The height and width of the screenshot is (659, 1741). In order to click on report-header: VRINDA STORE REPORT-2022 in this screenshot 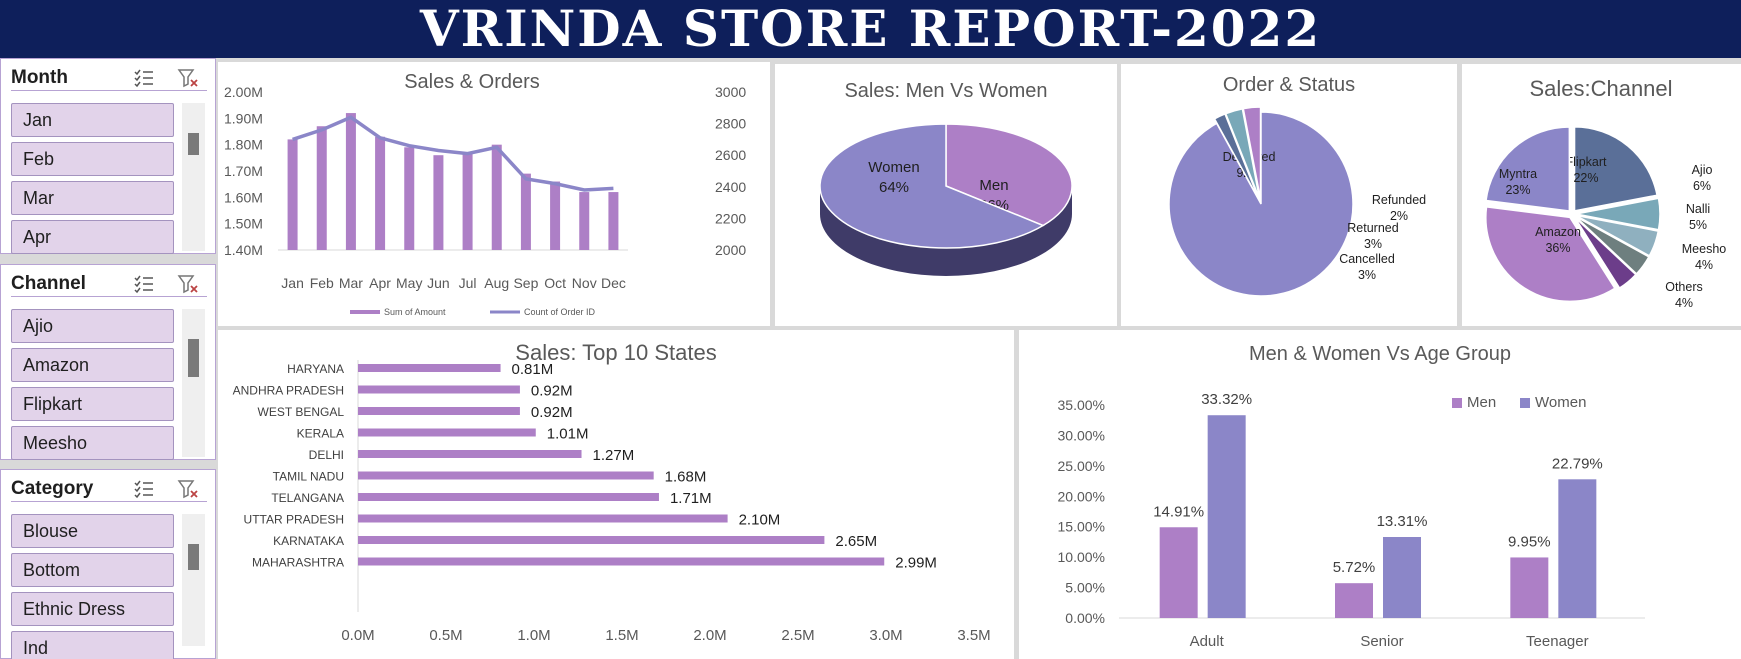, I will do `click(870, 29)`.